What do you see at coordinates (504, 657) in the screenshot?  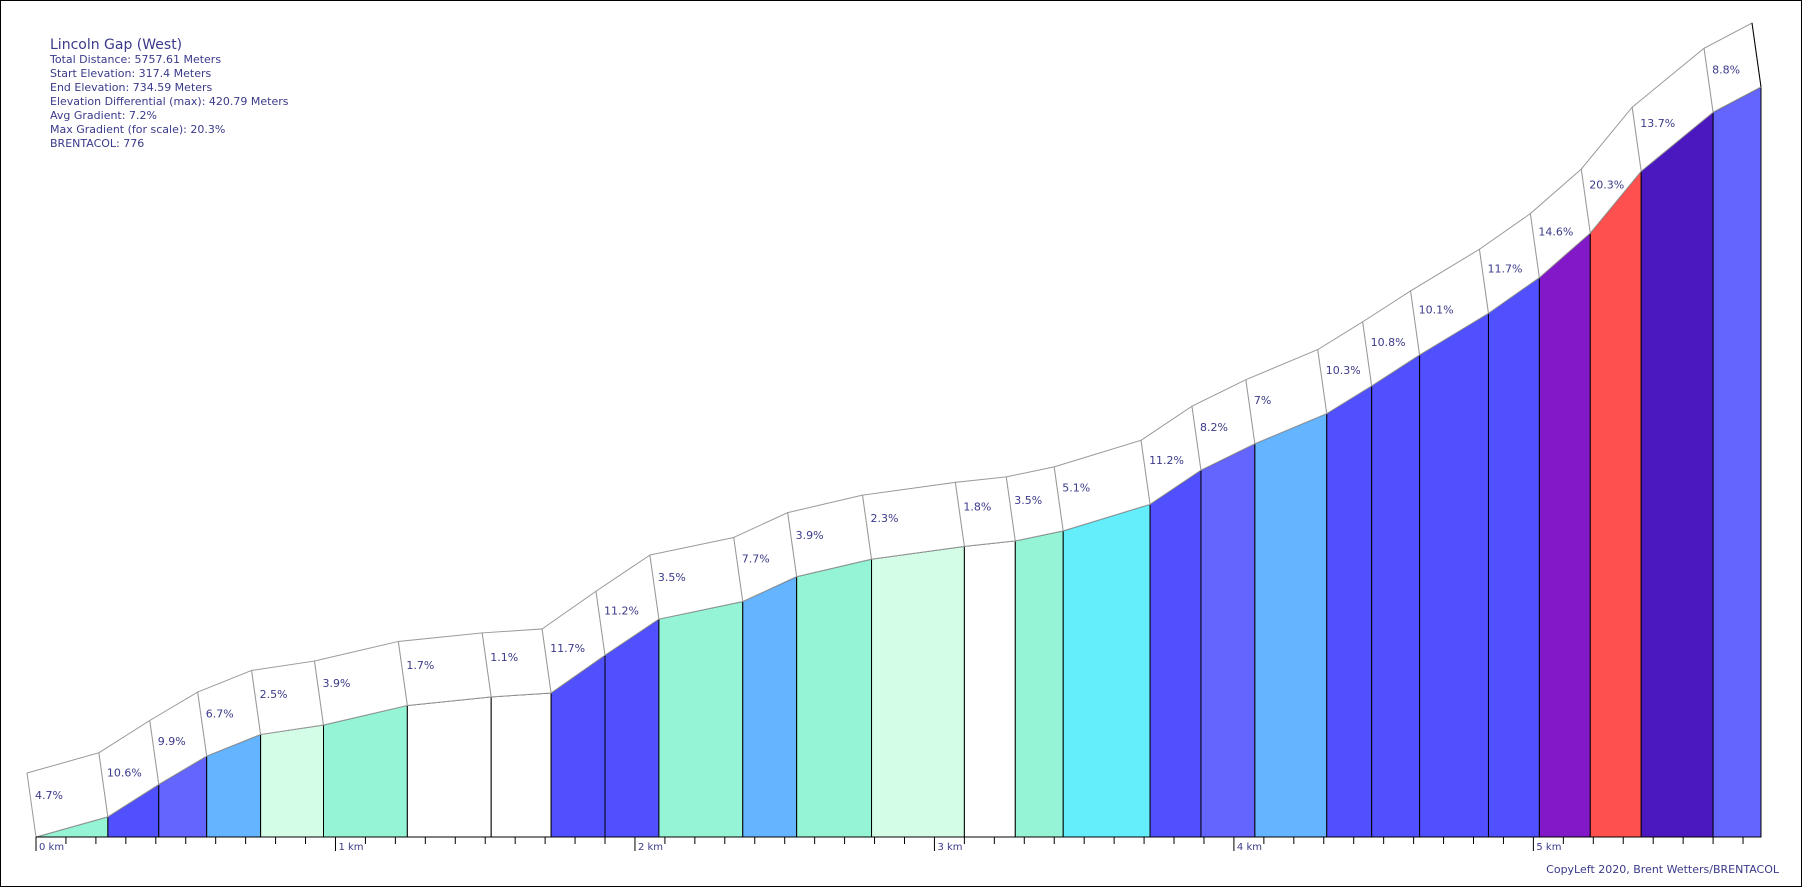 I see `gradient-label: 1.1%` at bounding box center [504, 657].